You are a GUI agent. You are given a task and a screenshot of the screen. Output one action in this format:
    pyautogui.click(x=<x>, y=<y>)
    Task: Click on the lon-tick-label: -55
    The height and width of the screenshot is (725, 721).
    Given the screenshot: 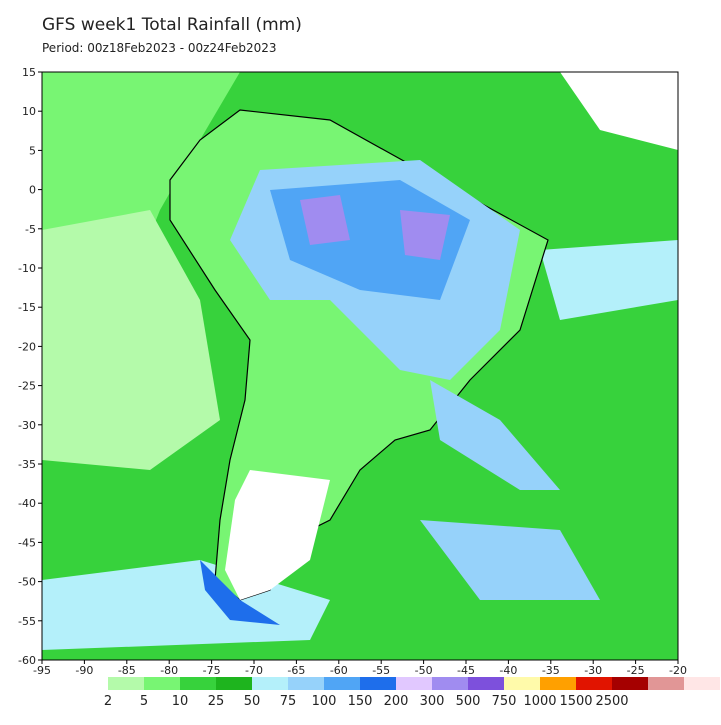 What is the action you would take?
    pyautogui.click(x=381, y=670)
    